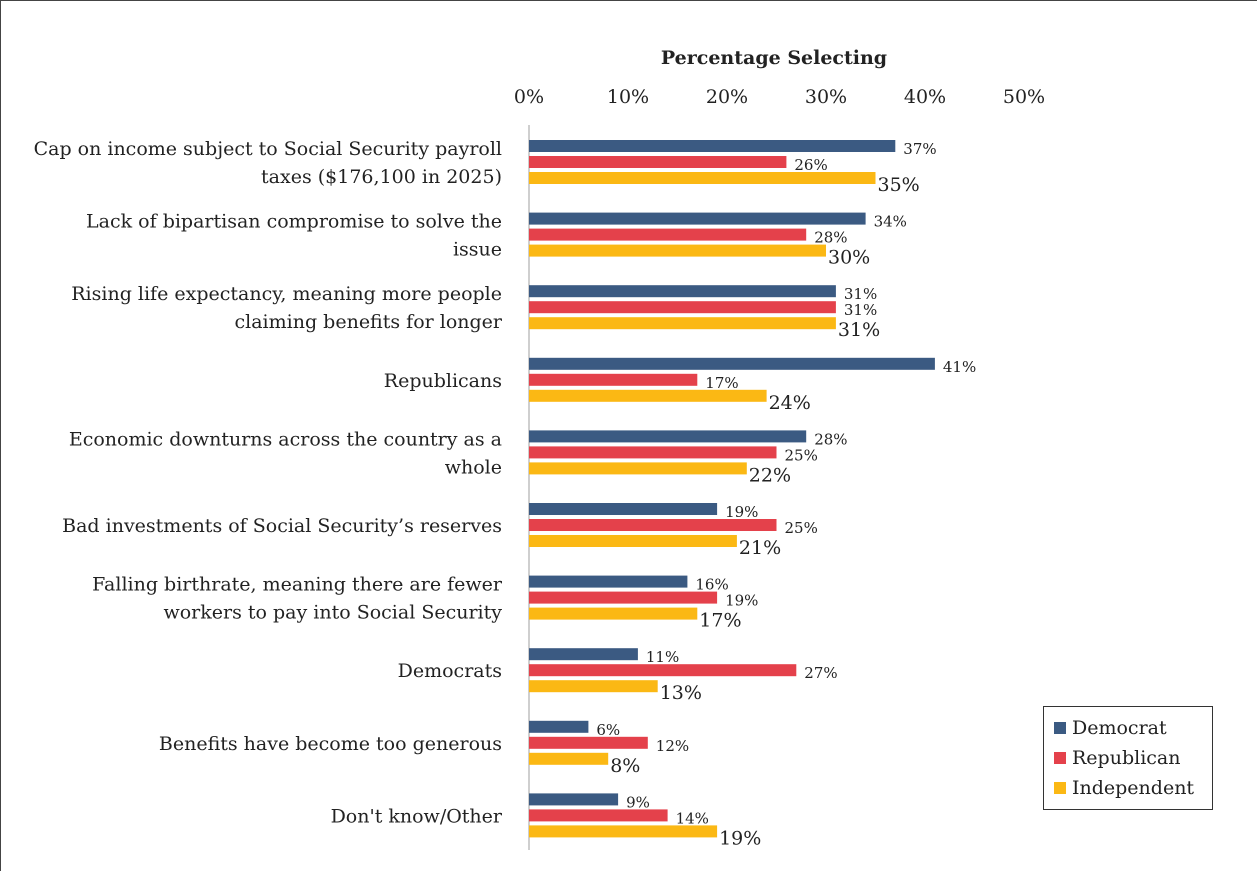  I want to click on data-label: 9%, so click(638, 802).